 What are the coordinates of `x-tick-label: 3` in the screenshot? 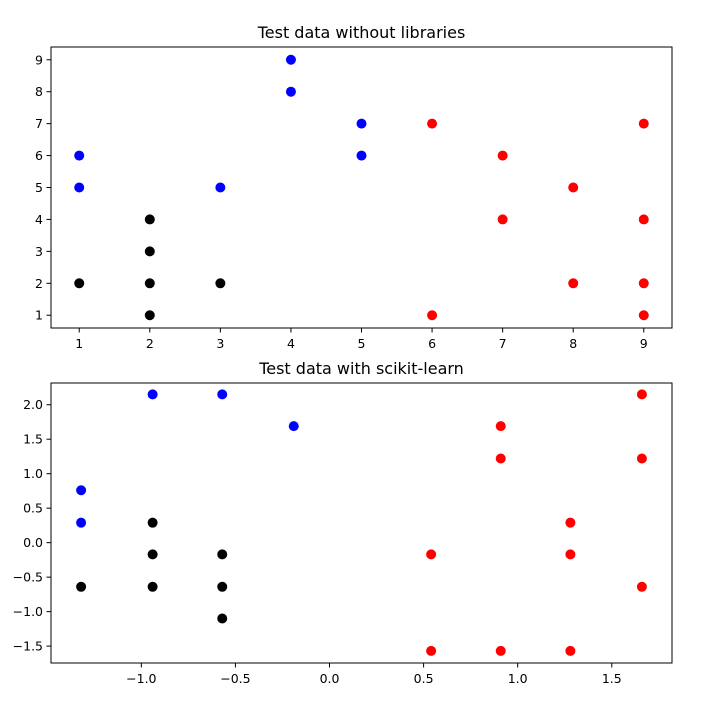 It's located at (220, 343).